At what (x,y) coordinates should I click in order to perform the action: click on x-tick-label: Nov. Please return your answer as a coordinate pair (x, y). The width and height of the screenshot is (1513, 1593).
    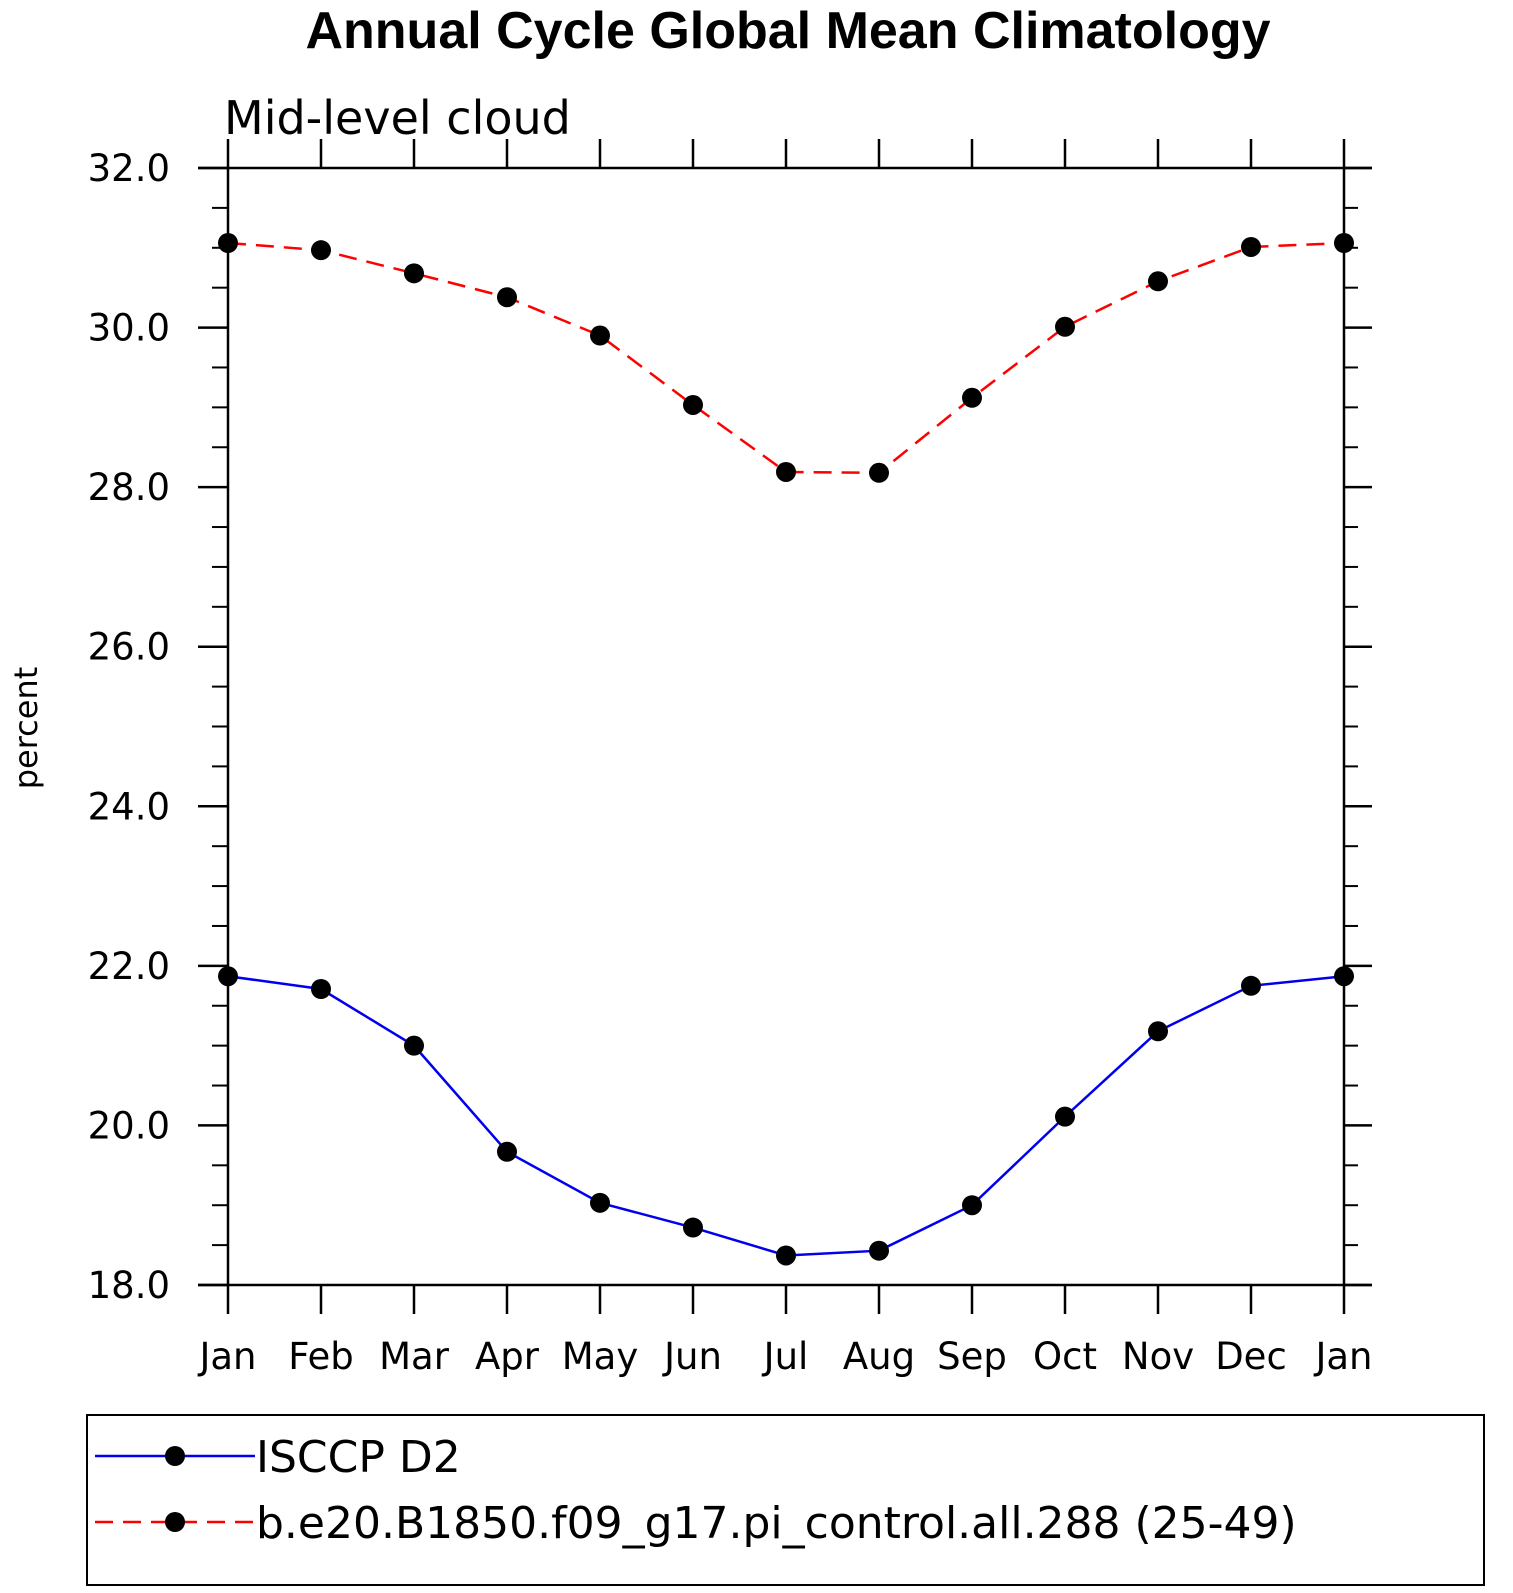
    Looking at the image, I should click on (1158, 1356).